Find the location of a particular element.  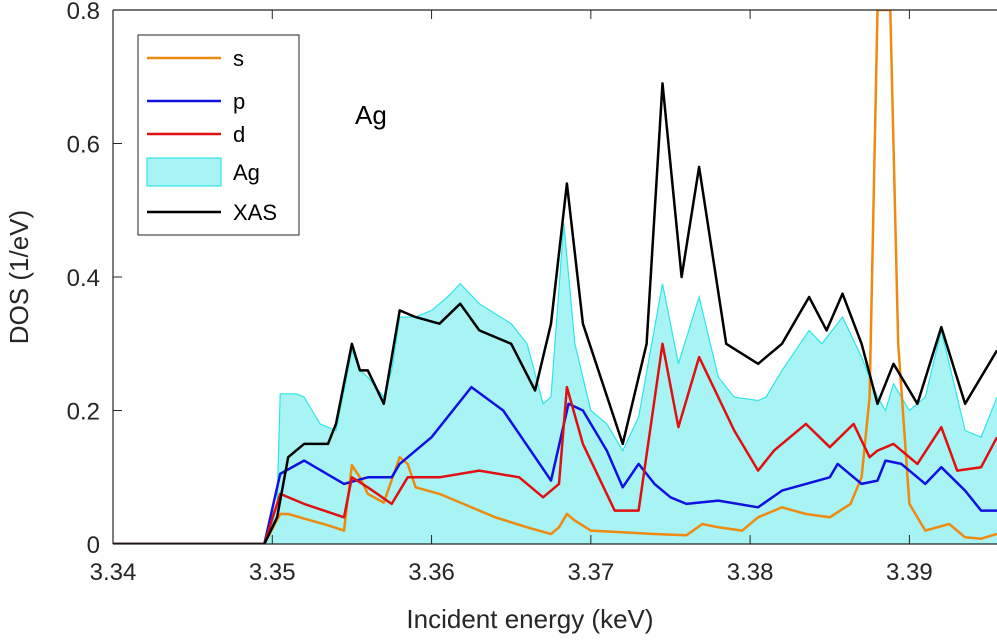

y-tick-label: 0.4 is located at coordinates (83, 278).